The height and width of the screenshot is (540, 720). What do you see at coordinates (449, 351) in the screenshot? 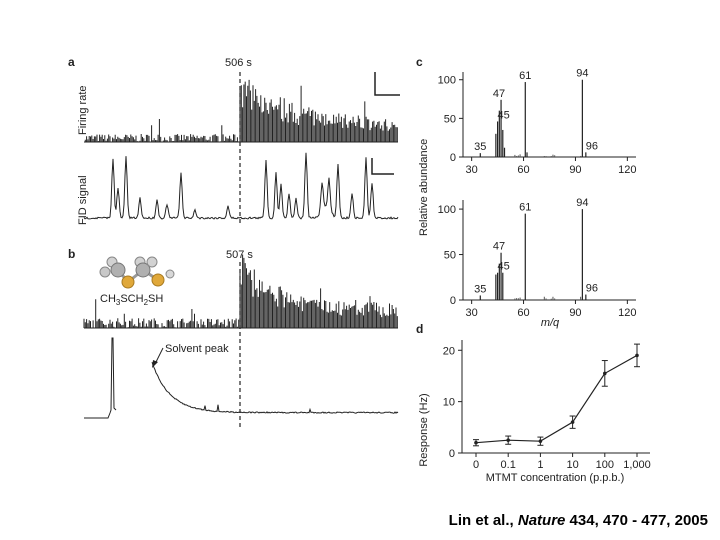
I see `dose-y-tick-label: 20` at bounding box center [449, 351].